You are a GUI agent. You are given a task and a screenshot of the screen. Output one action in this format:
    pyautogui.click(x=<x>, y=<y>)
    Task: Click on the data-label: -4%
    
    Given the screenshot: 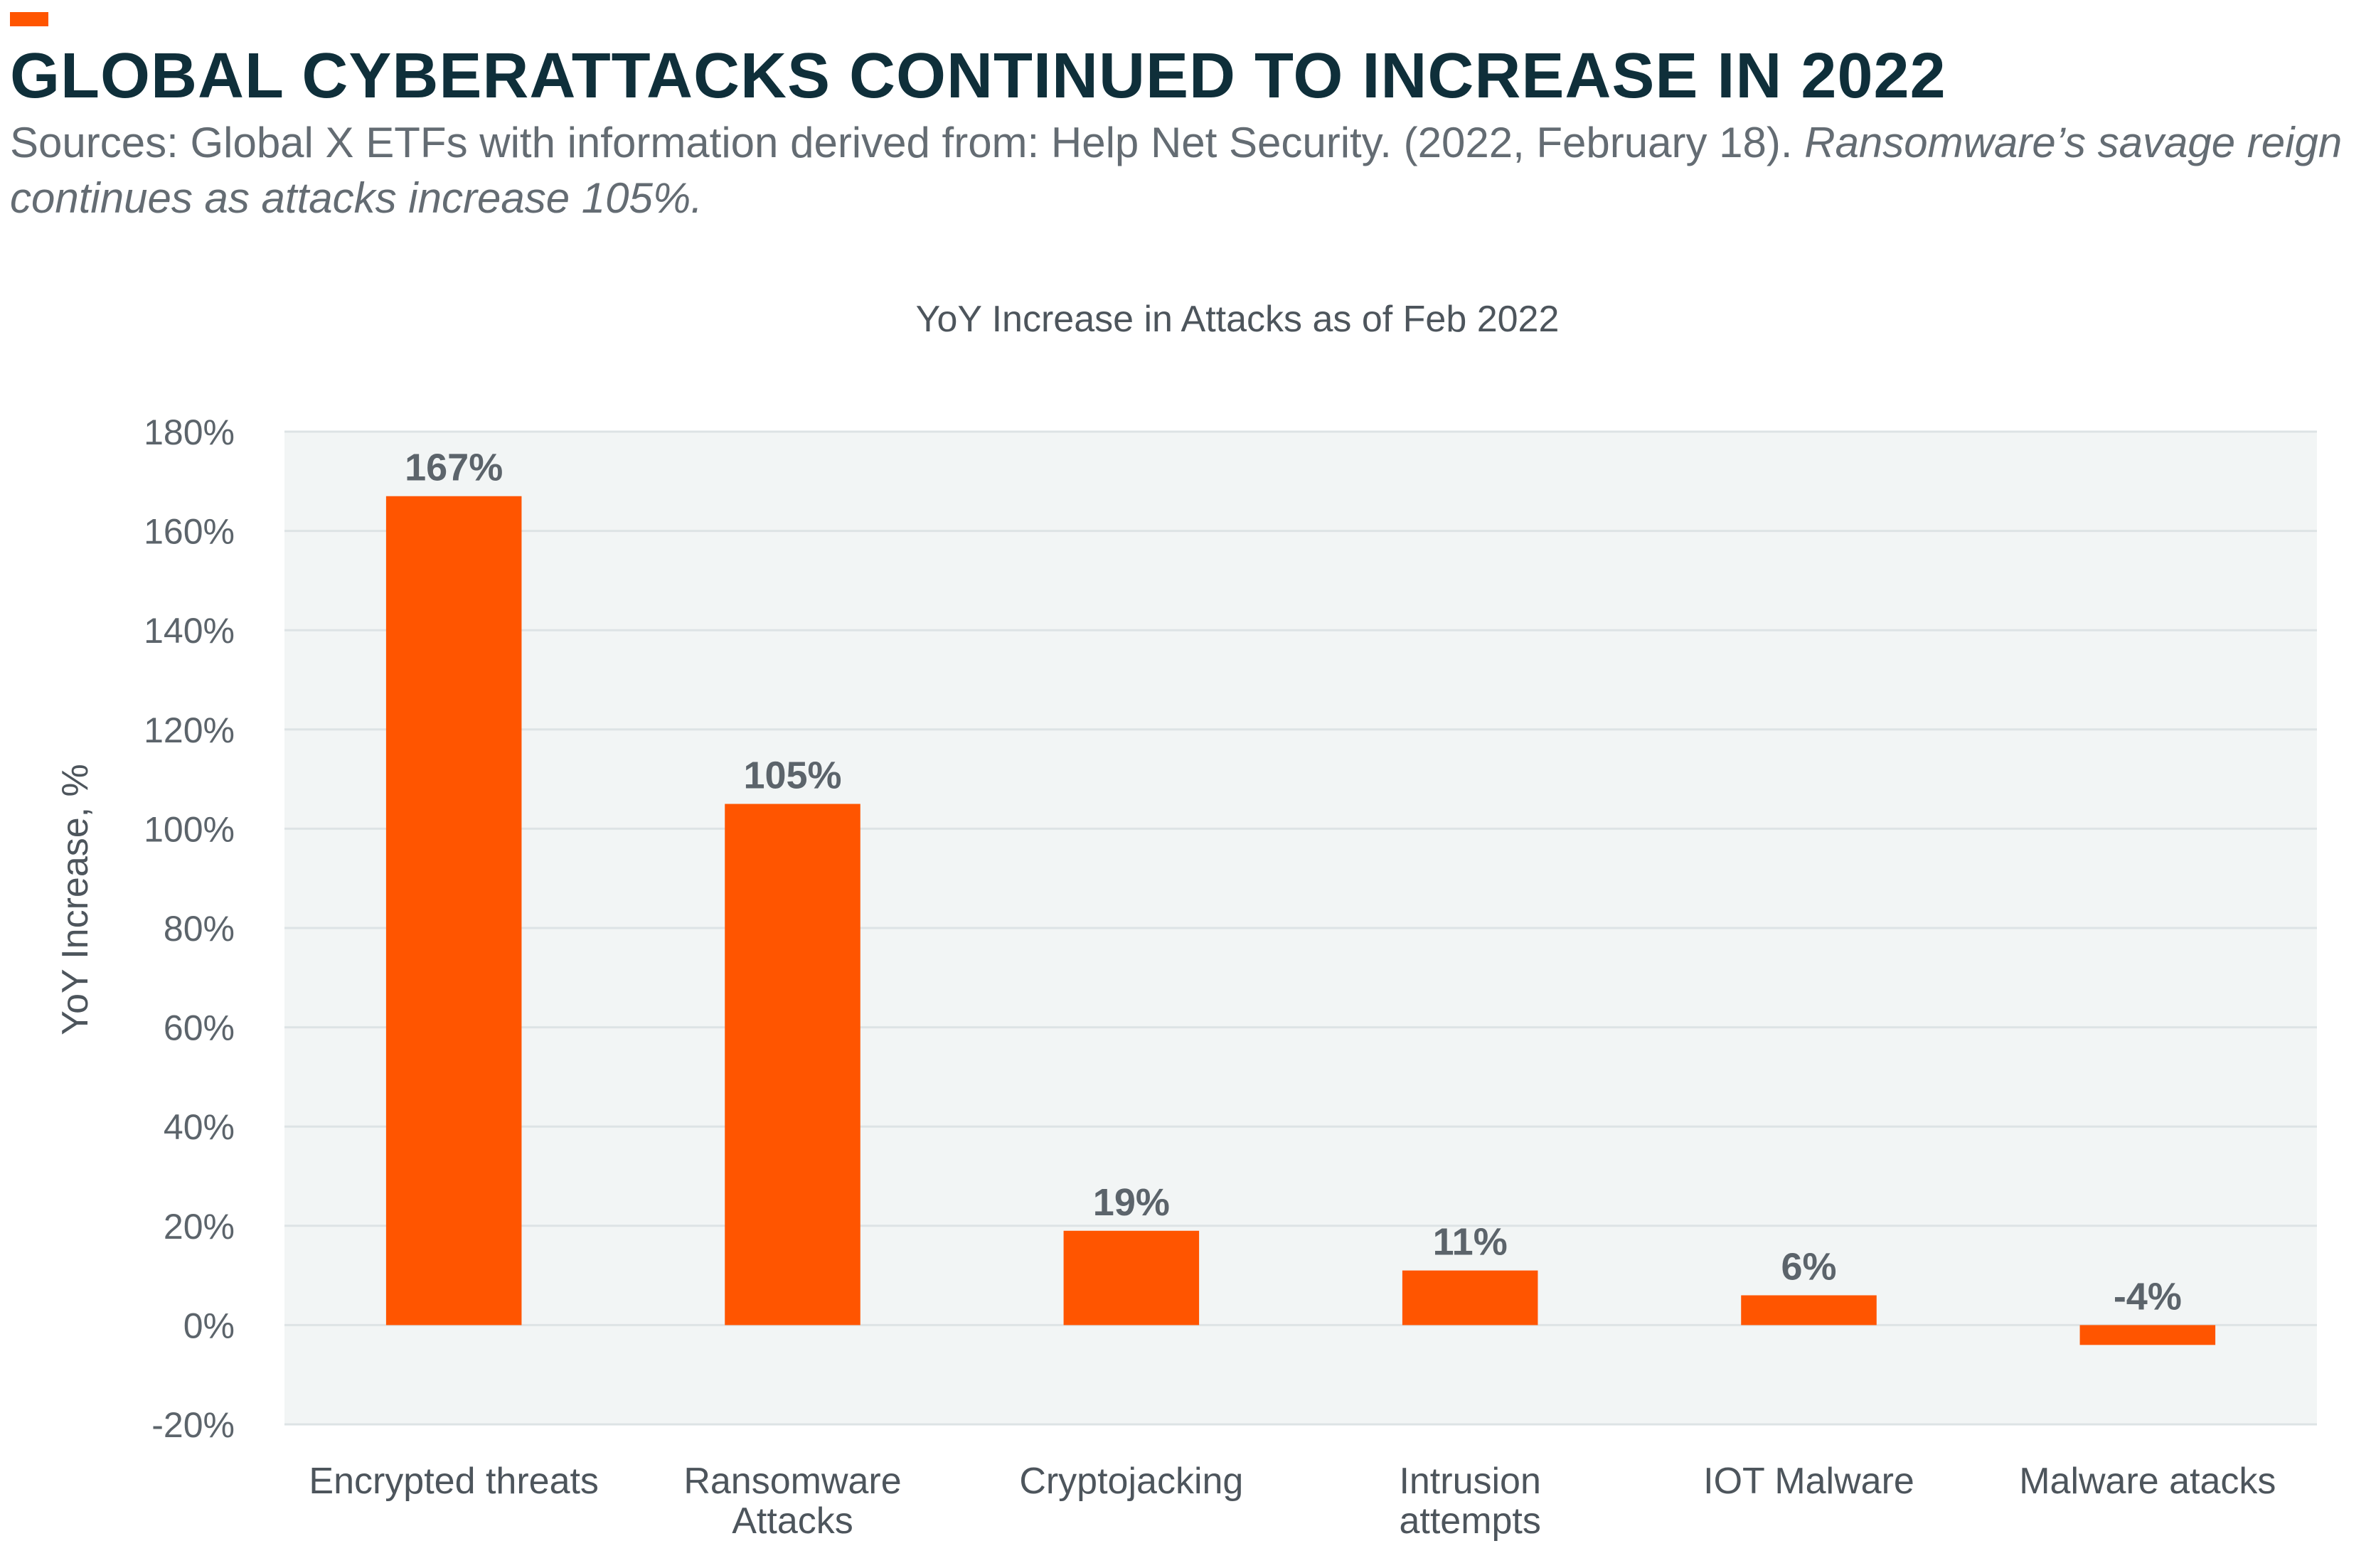 What is the action you would take?
    pyautogui.click(x=2148, y=1296)
    